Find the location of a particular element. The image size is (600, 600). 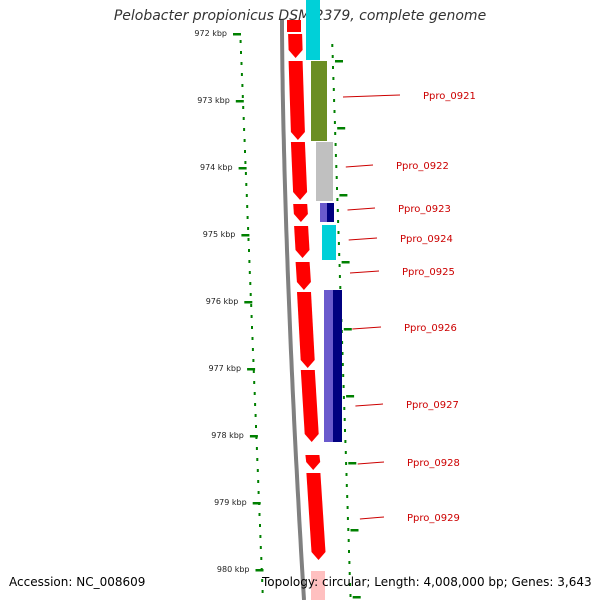

tick-label: 978 kbp is located at coordinates (227, 435).